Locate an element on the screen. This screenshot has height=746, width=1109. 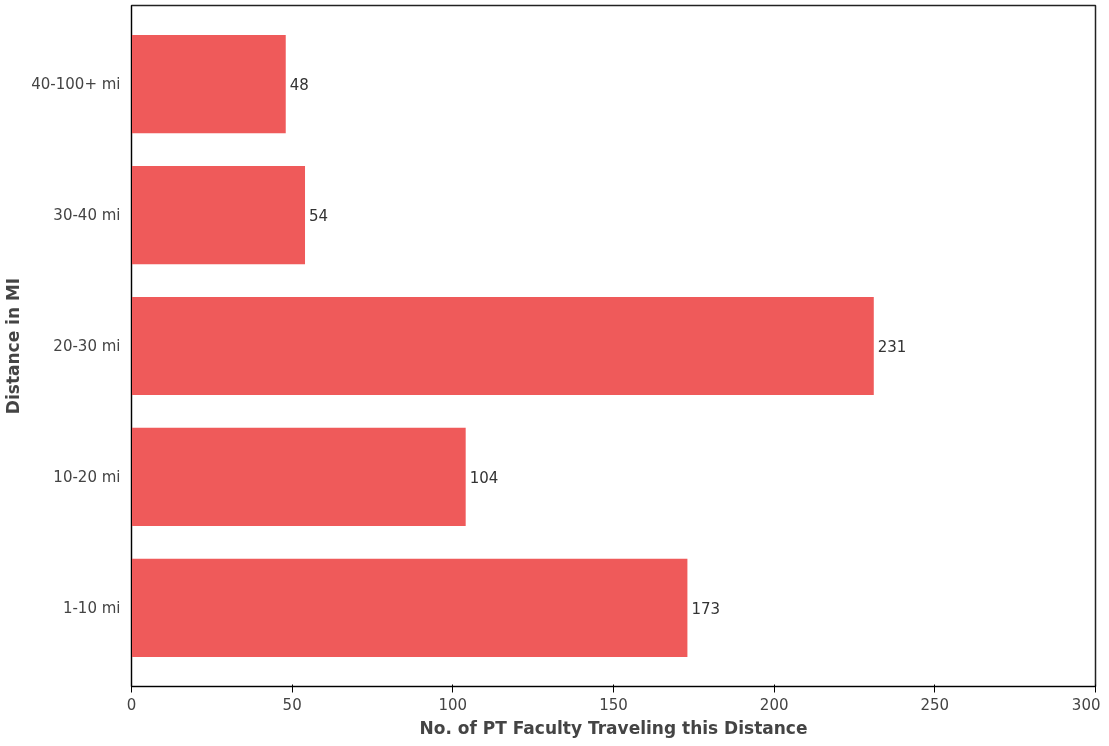
y-tick-label: 1-10 mi is located at coordinates (91, 607).